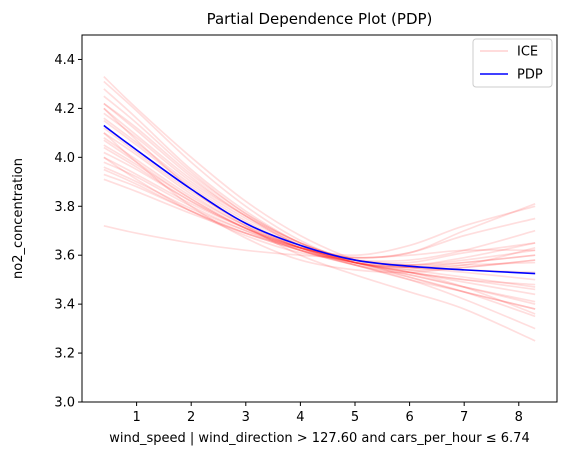 This screenshot has height=455, width=567. Describe the element at coordinates (355, 417) in the screenshot. I see `x-tick-label: 5` at that location.